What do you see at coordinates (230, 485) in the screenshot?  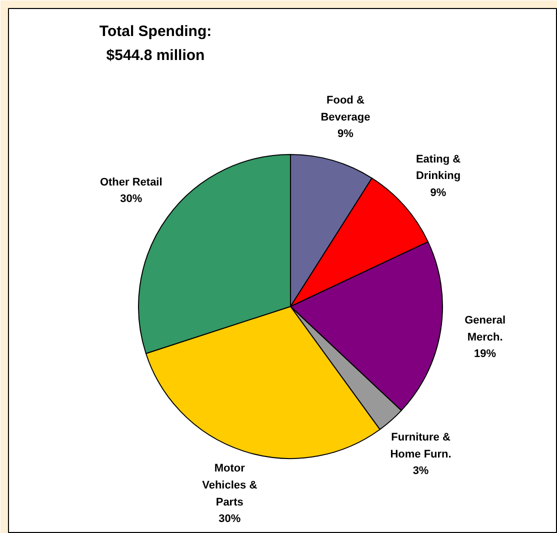 I see `slice-label: Motor Vehicles & Parts` at bounding box center [230, 485].